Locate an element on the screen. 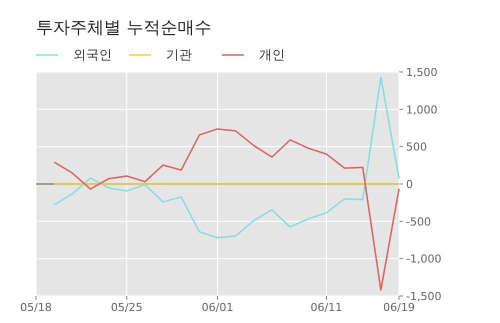  y-tick-label: -1,500 is located at coordinates (424, 296).